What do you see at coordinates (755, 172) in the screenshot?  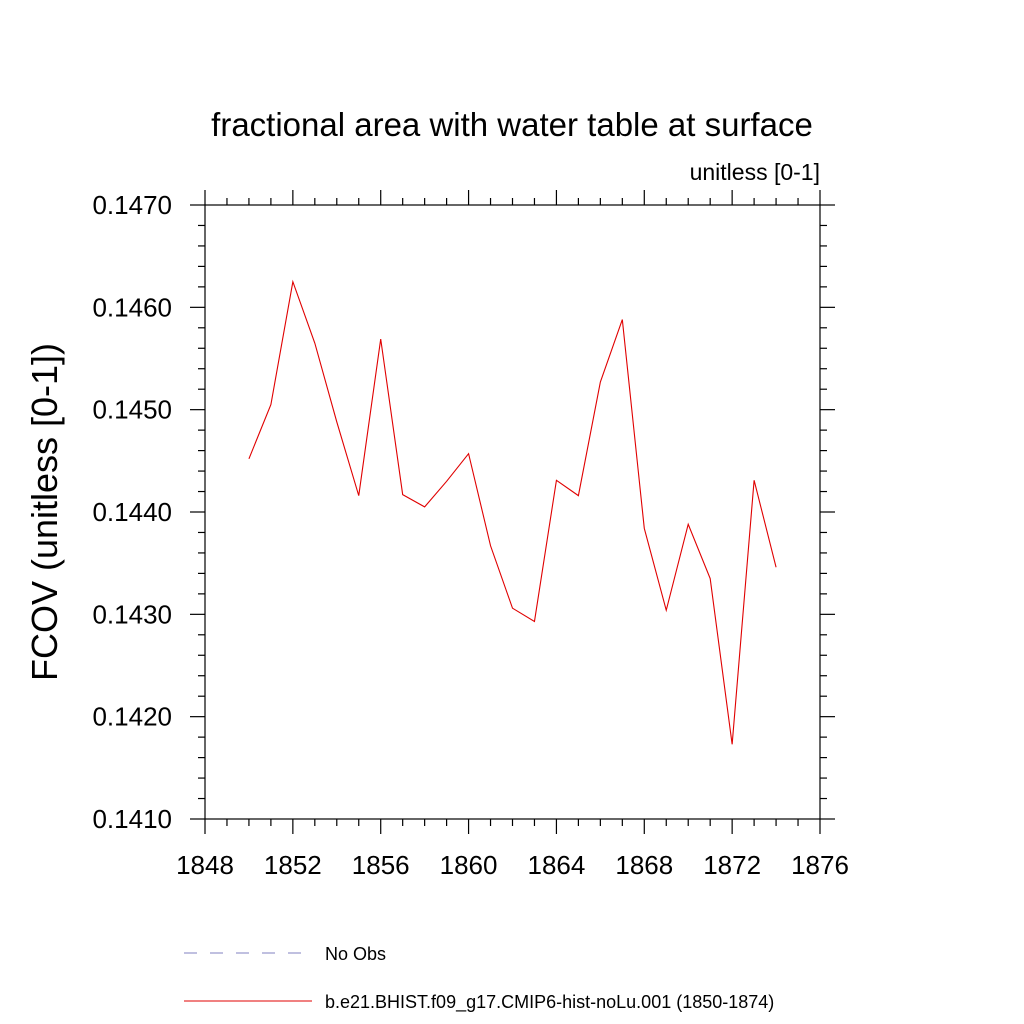 I see `chart-subtitle: unitless [0-1]` at bounding box center [755, 172].